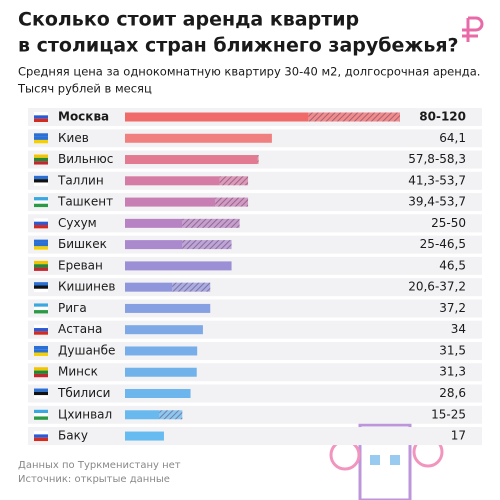  What do you see at coordinates (73, 138) in the screenshot?
I see `city-label: Киев` at bounding box center [73, 138].